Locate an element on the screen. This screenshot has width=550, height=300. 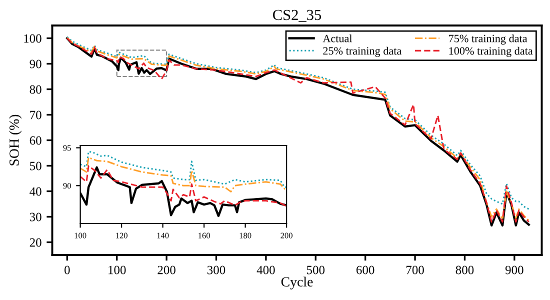
x-tick-label: 700 is located at coordinates (415, 270).